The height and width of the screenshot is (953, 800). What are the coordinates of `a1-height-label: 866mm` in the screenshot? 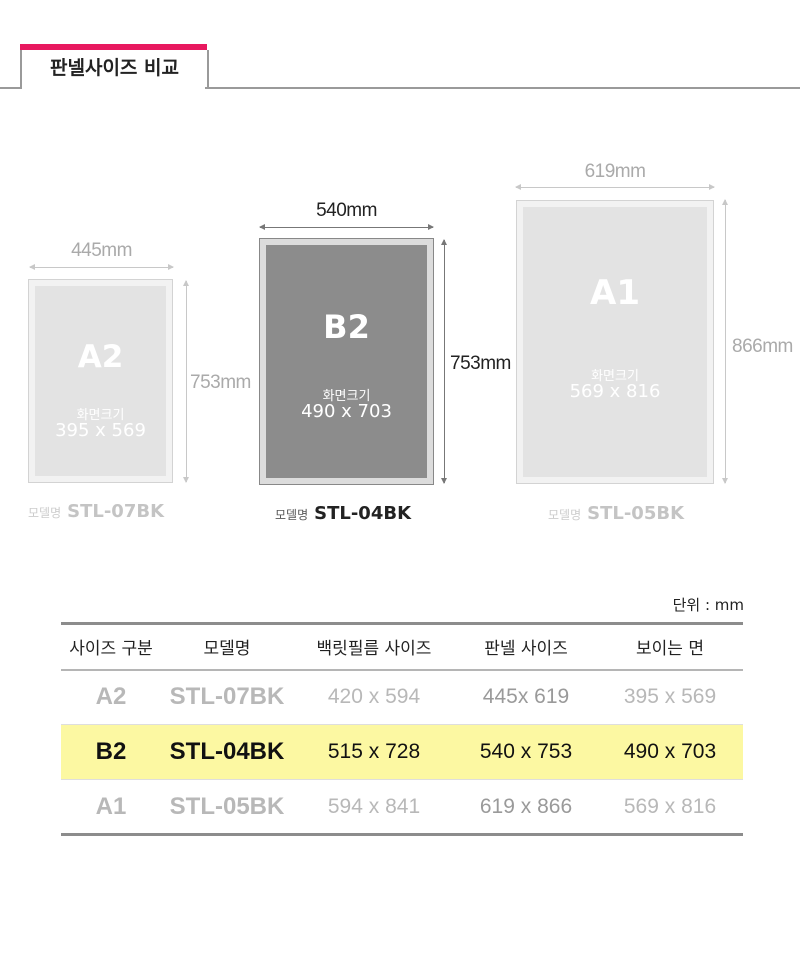 It's located at (762, 346).